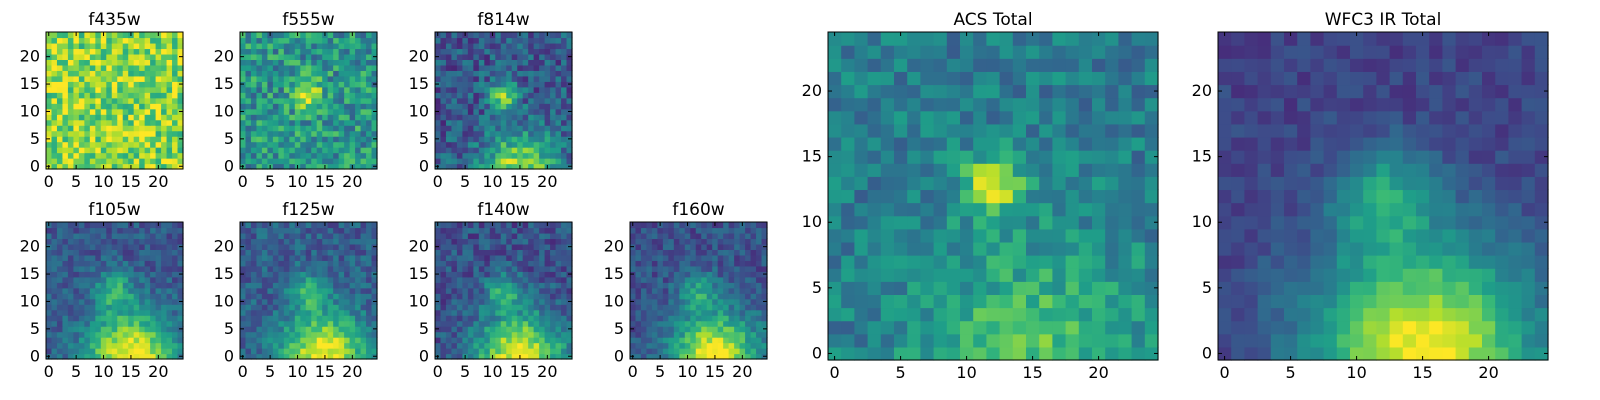  What do you see at coordinates (698, 210) in the screenshot?
I see `chart-title: f160w` at bounding box center [698, 210].